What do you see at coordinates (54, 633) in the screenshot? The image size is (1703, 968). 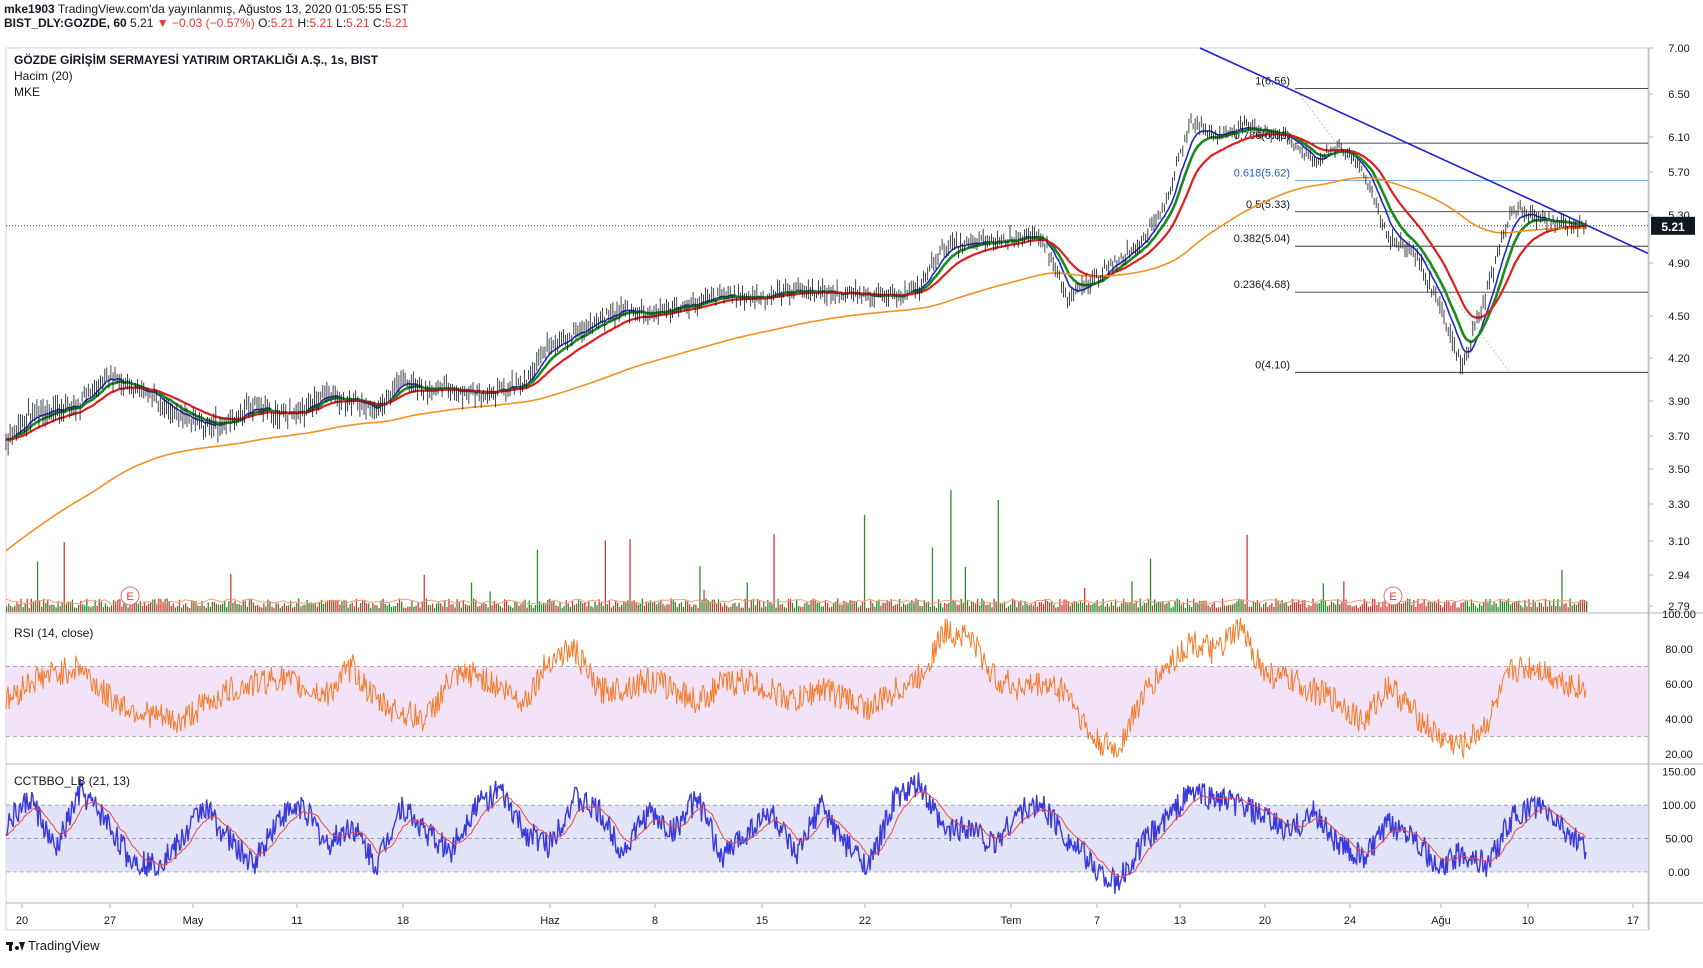 I see `rsi-pane-title: RSI (14, close)` at bounding box center [54, 633].